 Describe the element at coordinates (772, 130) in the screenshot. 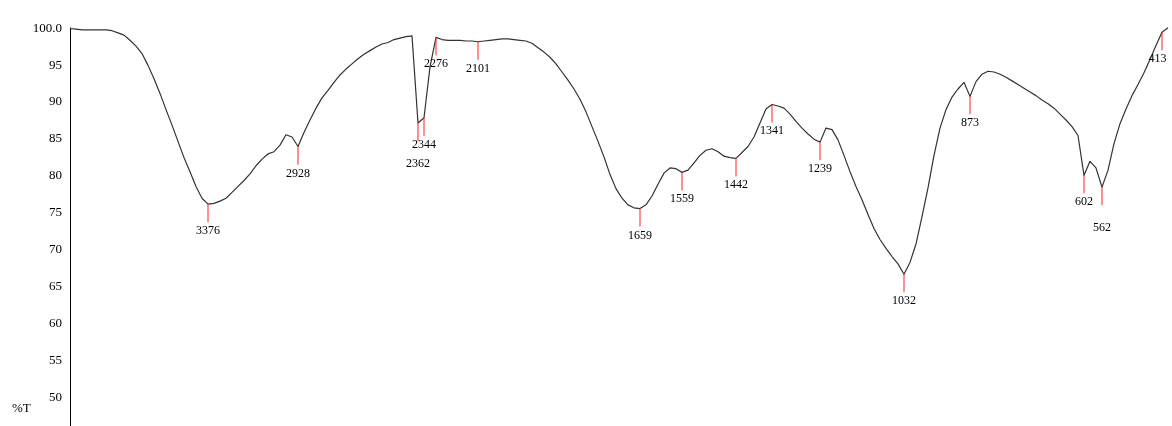

I see `annotation: 1341` at that location.